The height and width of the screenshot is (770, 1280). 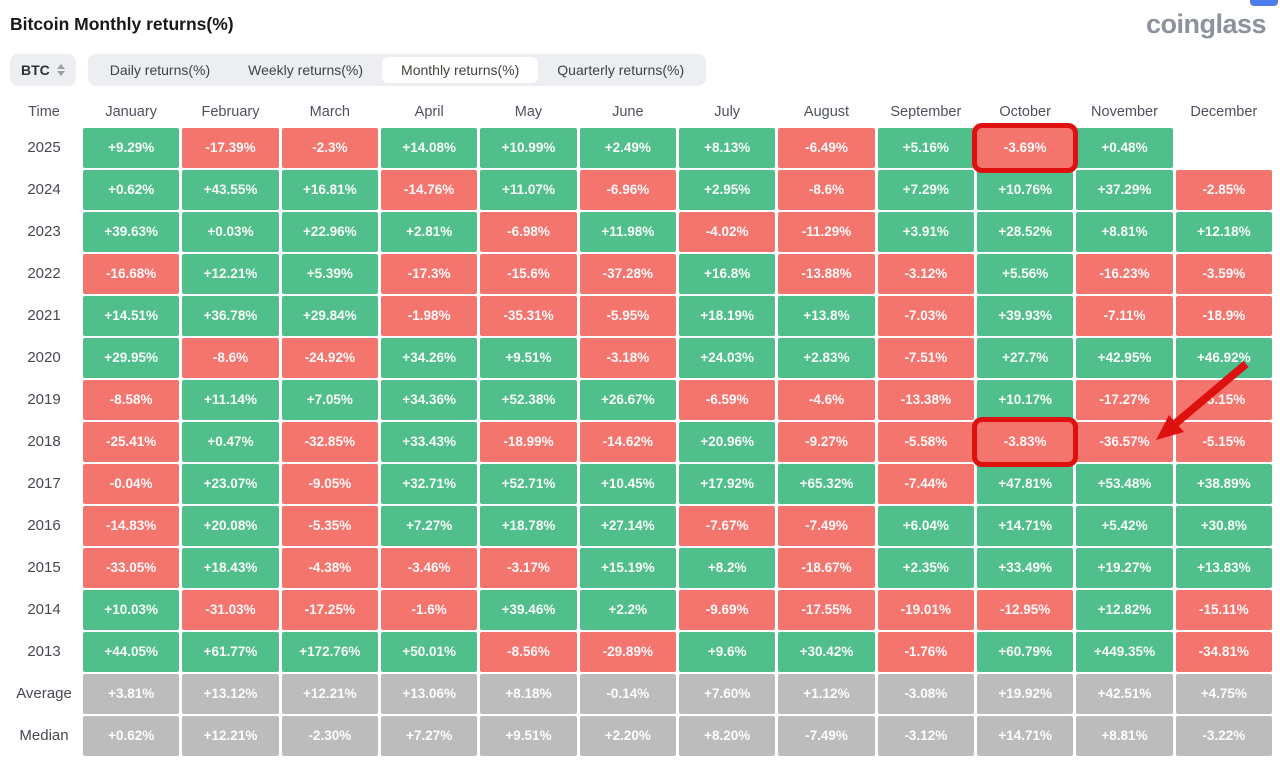 What do you see at coordinates (528, 651) in the screenshot?
I see `cell-2013-may: -8.56%` at bounding box center [528, 651].